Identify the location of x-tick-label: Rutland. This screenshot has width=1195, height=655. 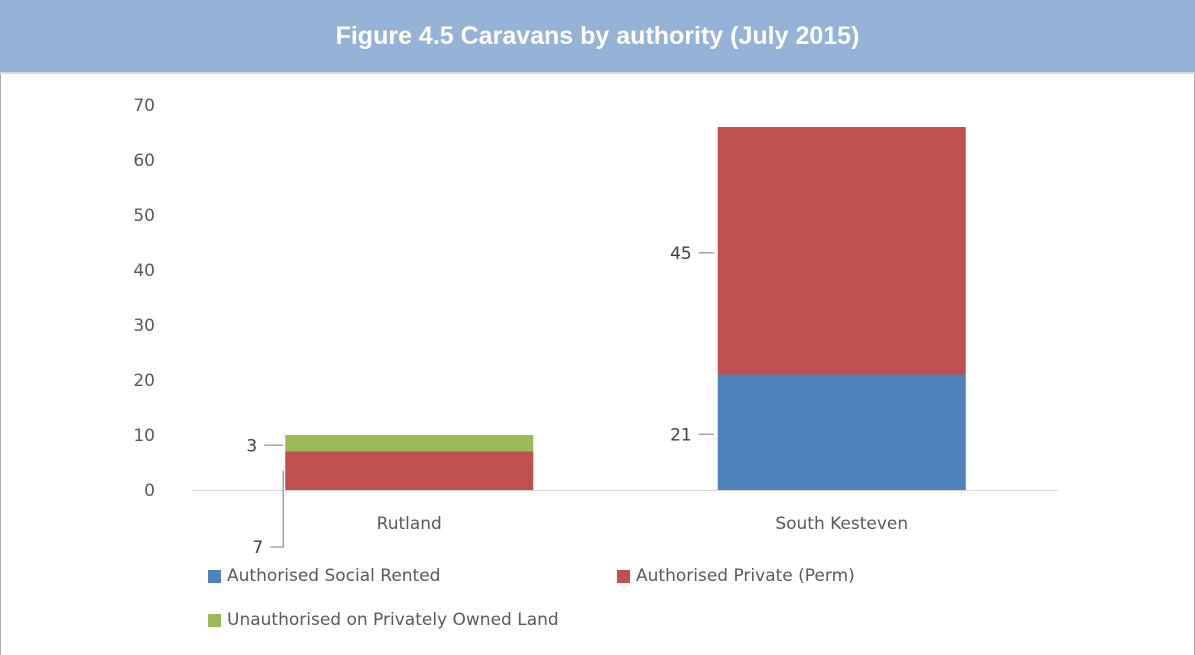
(409, 524).